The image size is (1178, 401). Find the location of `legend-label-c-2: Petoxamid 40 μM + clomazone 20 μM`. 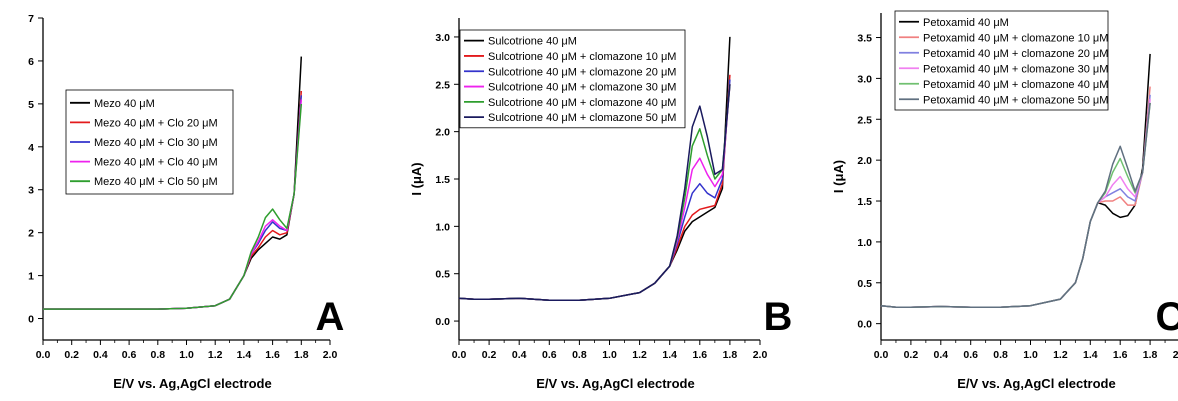

legend-label-c-2: Petoxamid 40 μM + clomazone 20 μM is located at coordinates (1015, 54).